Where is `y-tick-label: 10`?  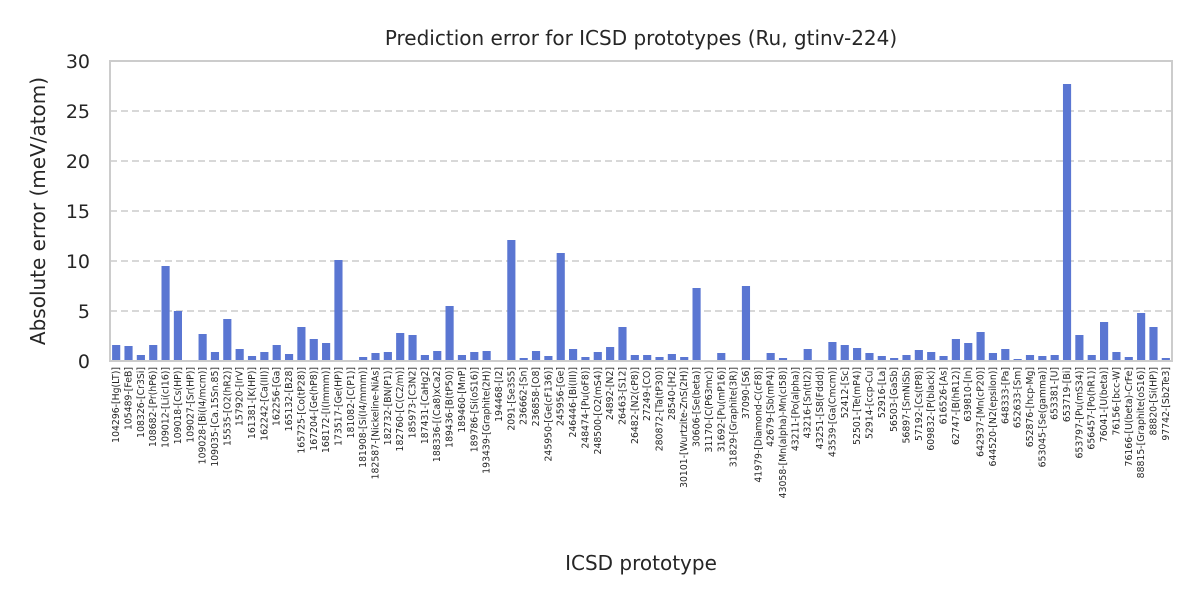 y-tick-label: 10 is located at coordinates (78, 262).